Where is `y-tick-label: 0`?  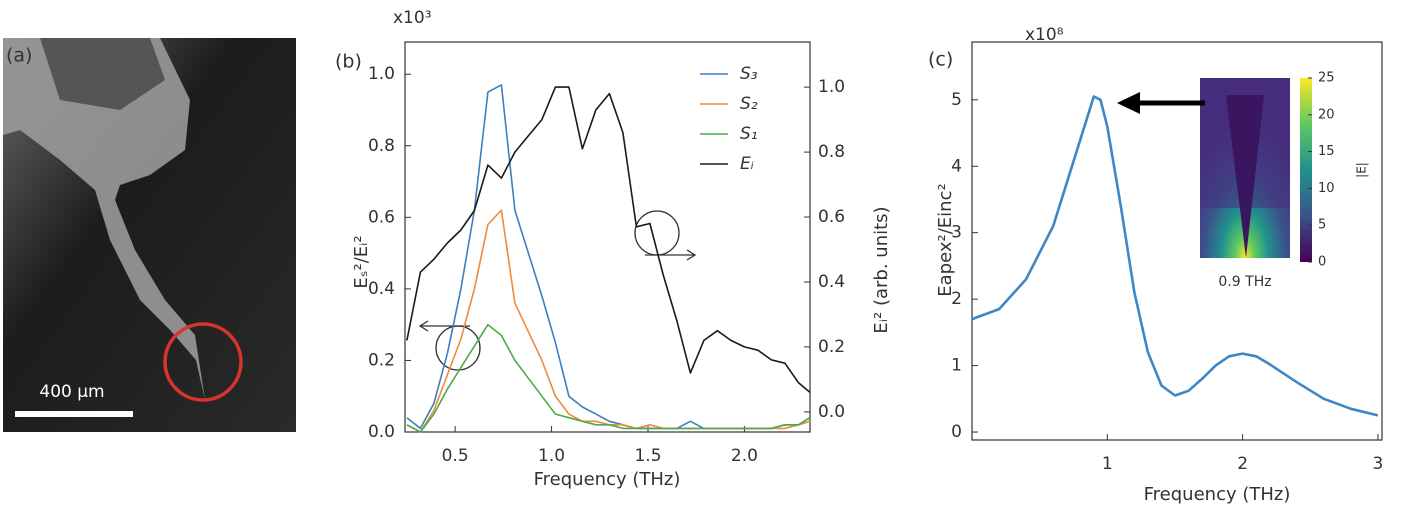 y-tick-label: 0 is located at coordinates (956, 432).